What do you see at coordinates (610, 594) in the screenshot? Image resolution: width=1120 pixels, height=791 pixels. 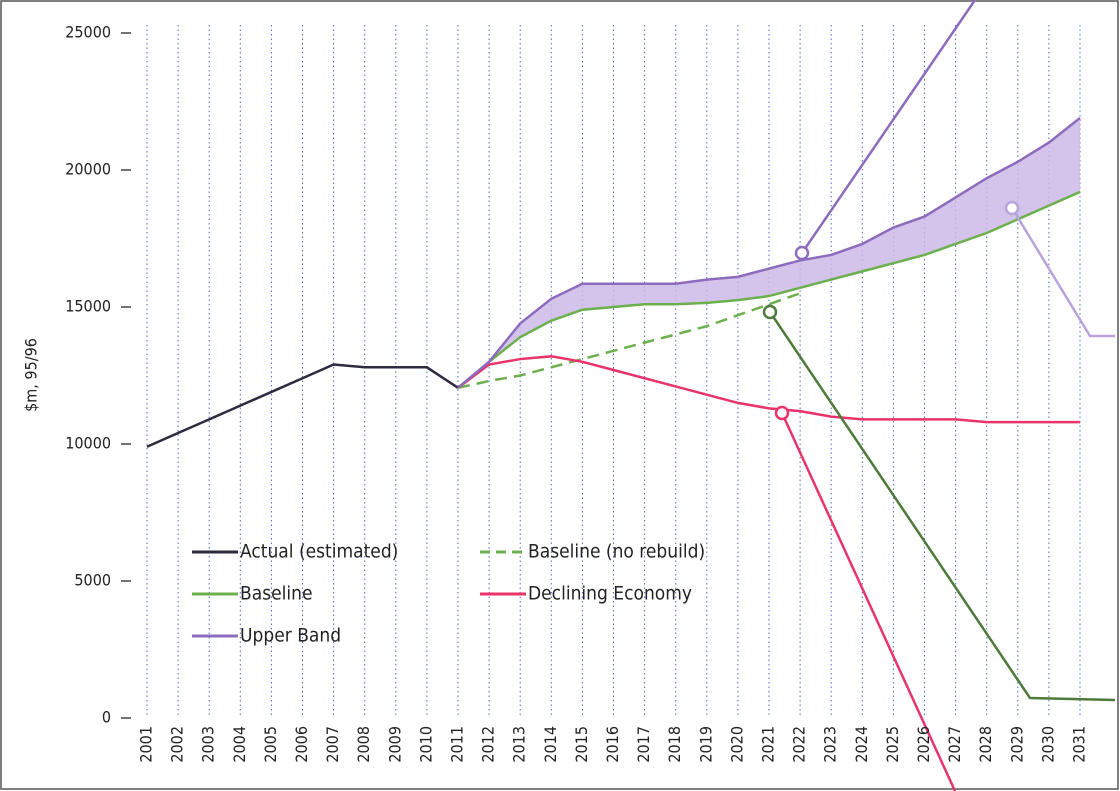 I see `legend-label: Declining Economy` at bounding box center [610, 594].